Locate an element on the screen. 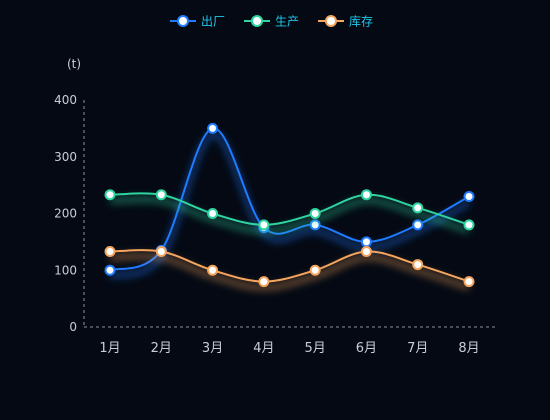  y-axis: 0 100 200 300 400 is located at coordinates (69, 213).